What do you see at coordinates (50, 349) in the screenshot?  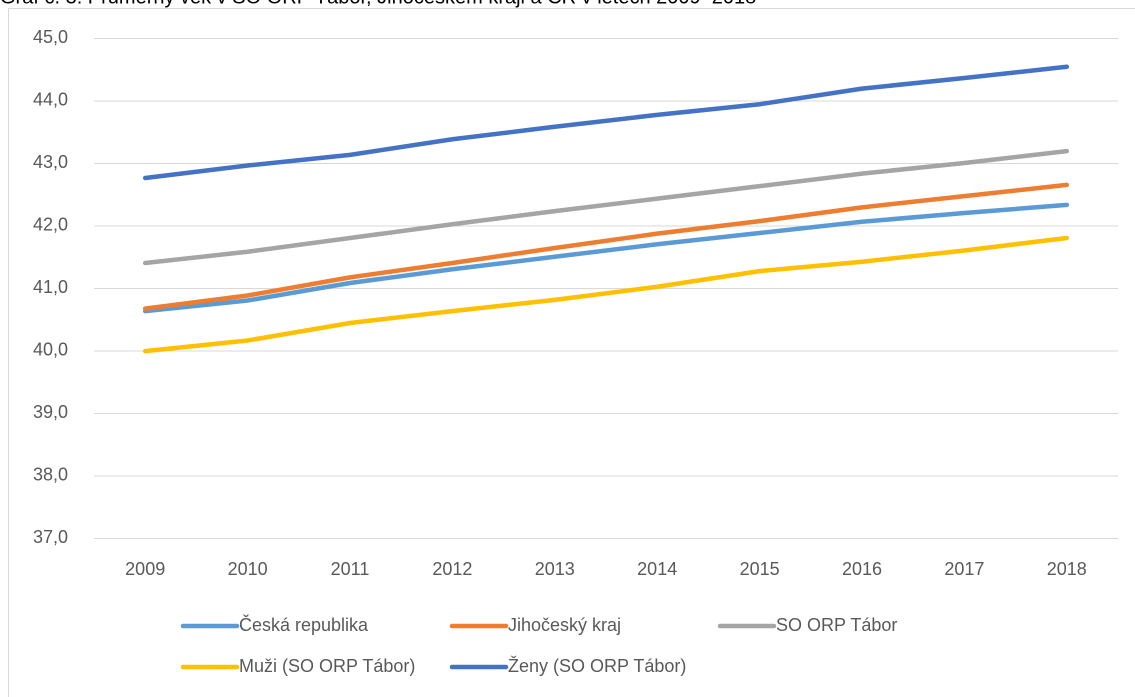 I see `y-tick-label: 40,0` at bounding box center [50, 349].